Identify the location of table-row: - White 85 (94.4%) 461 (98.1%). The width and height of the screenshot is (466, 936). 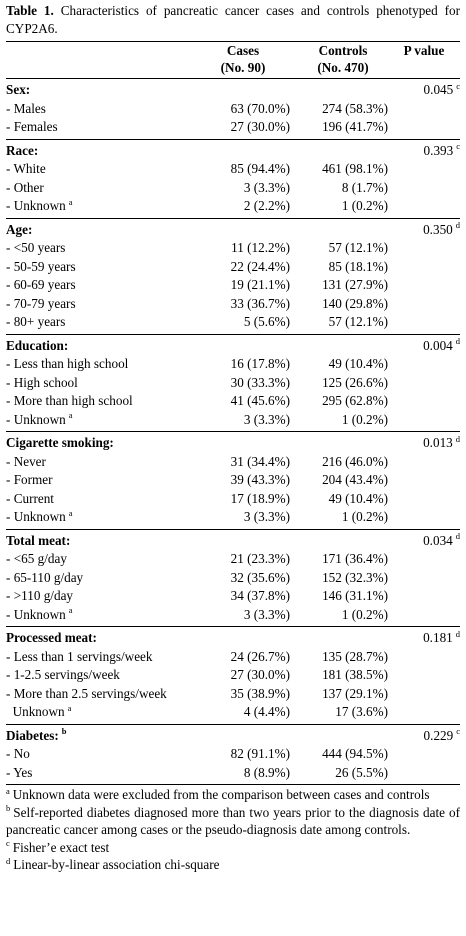
(233, 169).